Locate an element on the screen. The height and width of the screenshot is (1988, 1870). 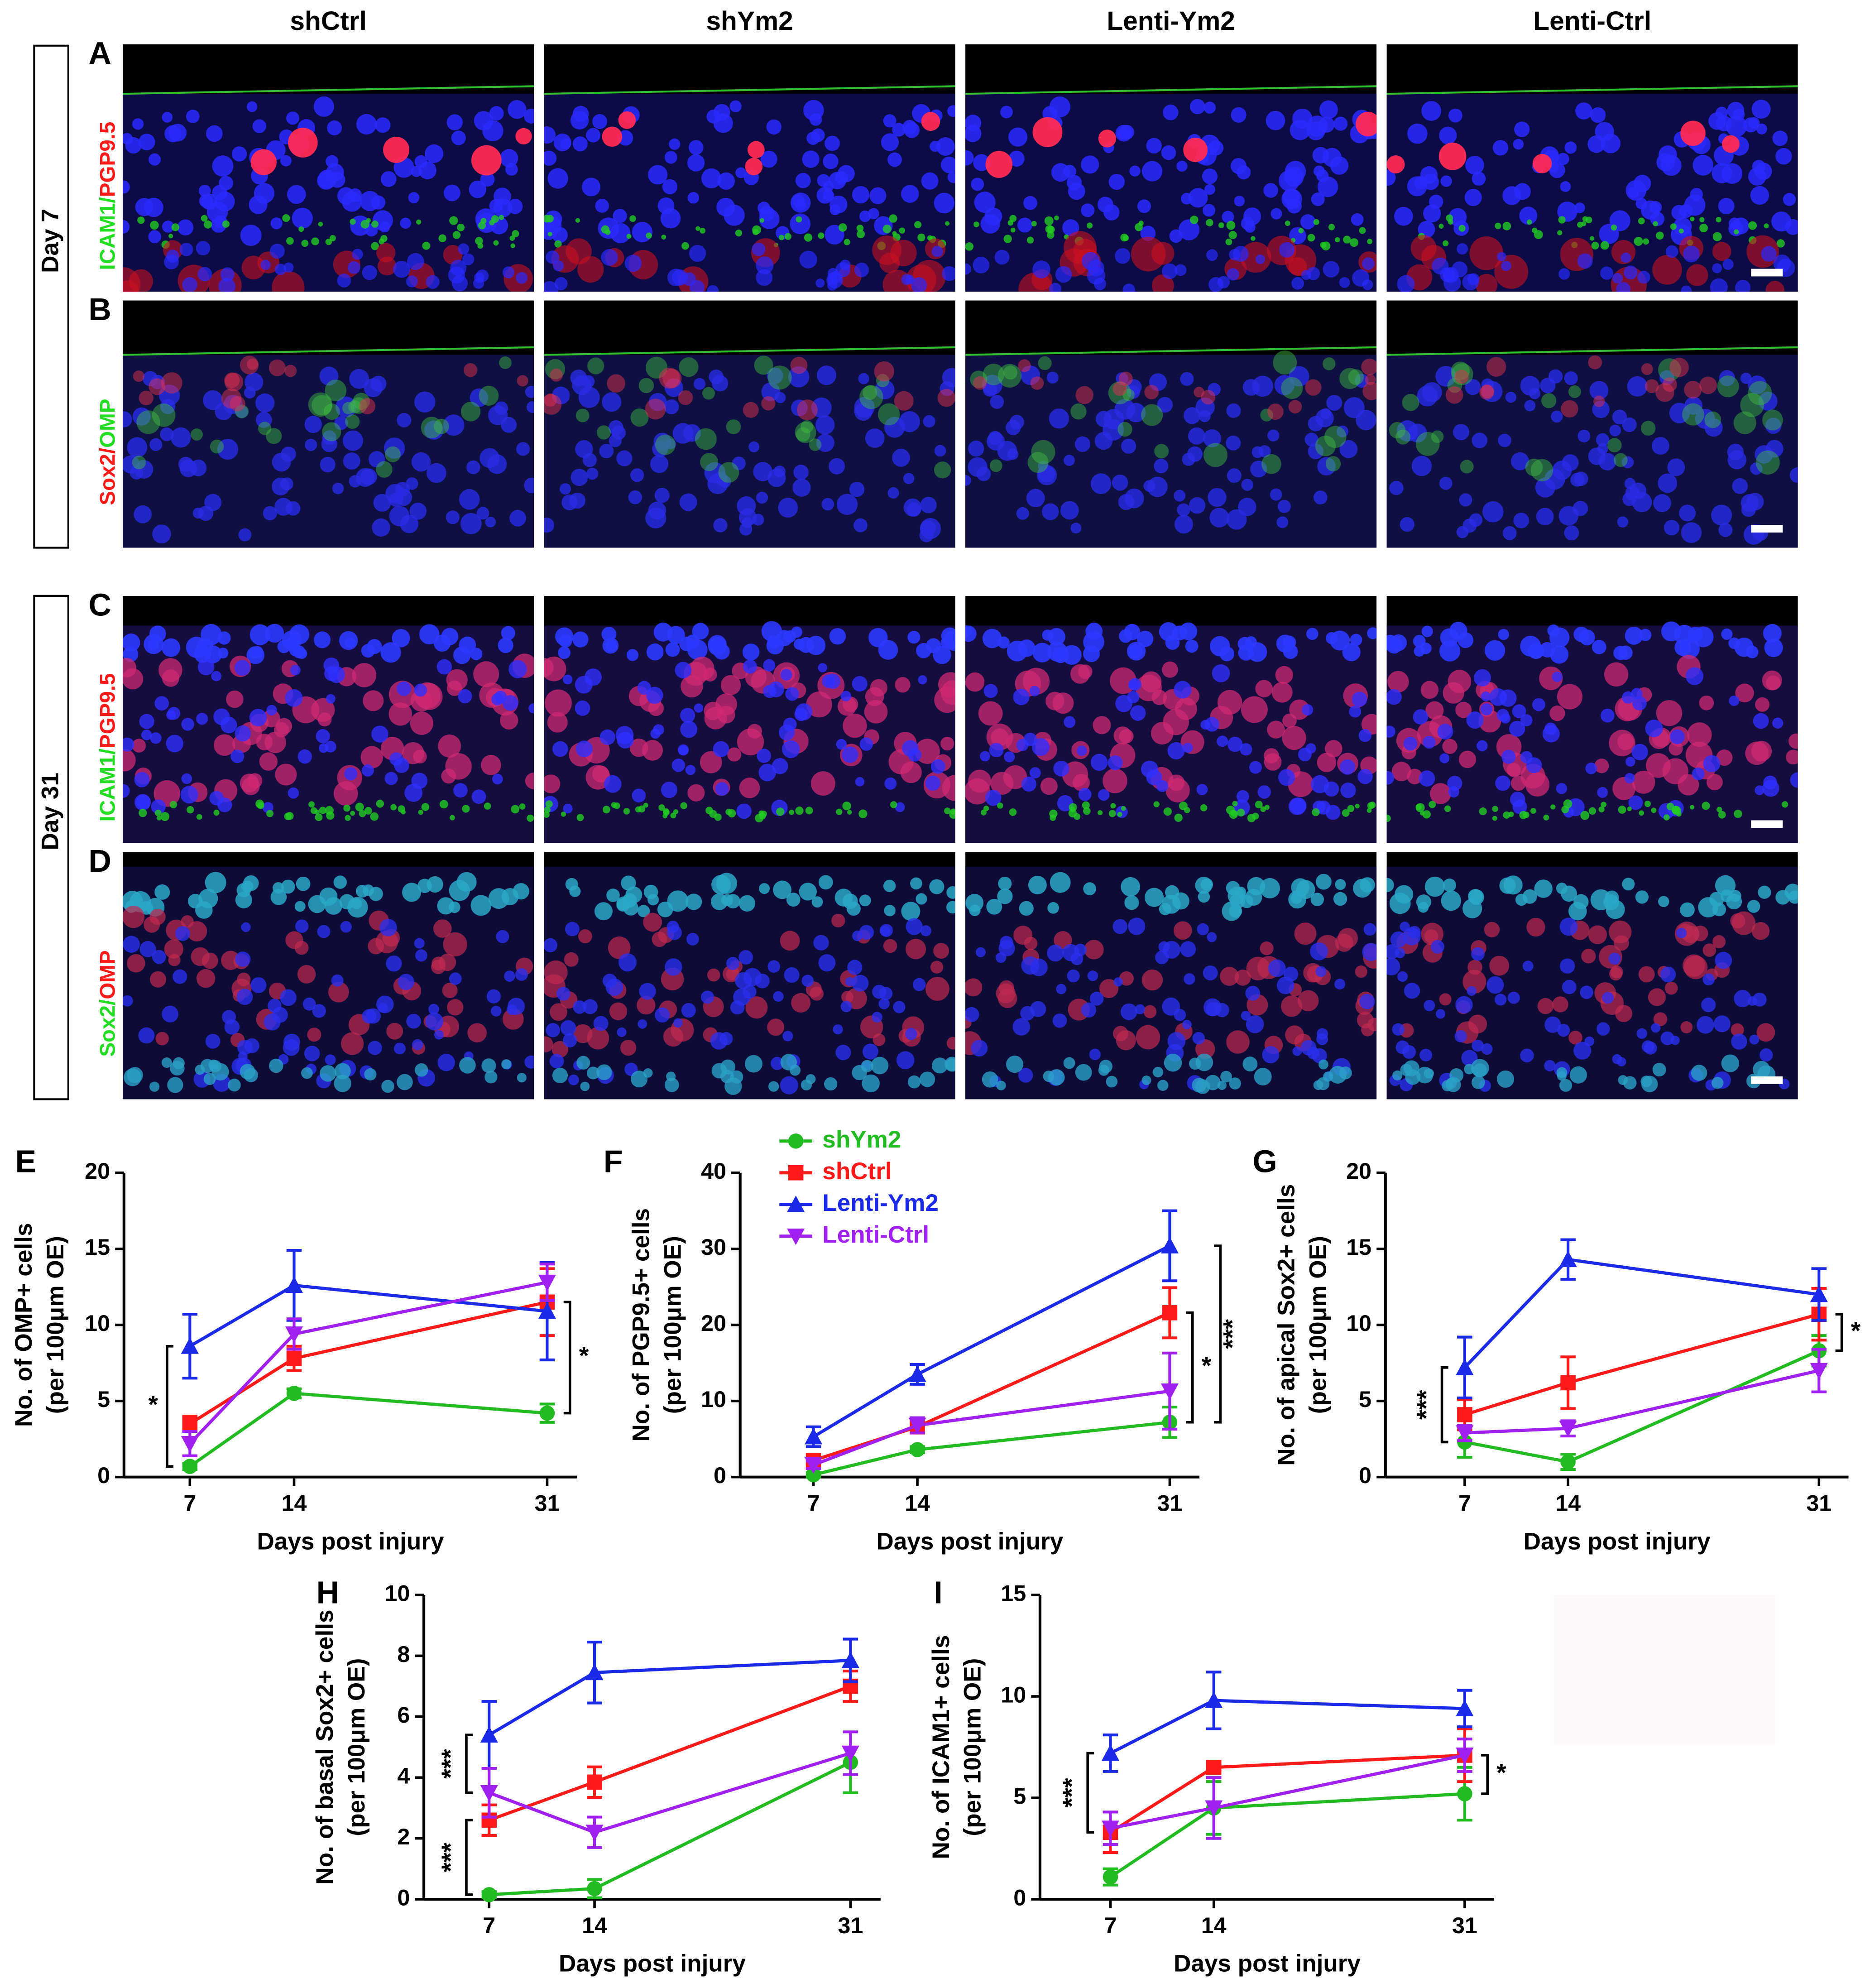
y-tick-label: 40 is located at coordinates (713, 1171).